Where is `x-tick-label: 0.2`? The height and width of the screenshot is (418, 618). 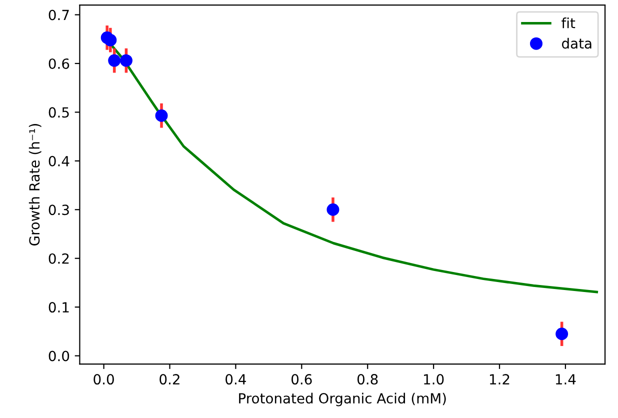 x-tick-label: 0.2 is located at coordinates (170, 379).